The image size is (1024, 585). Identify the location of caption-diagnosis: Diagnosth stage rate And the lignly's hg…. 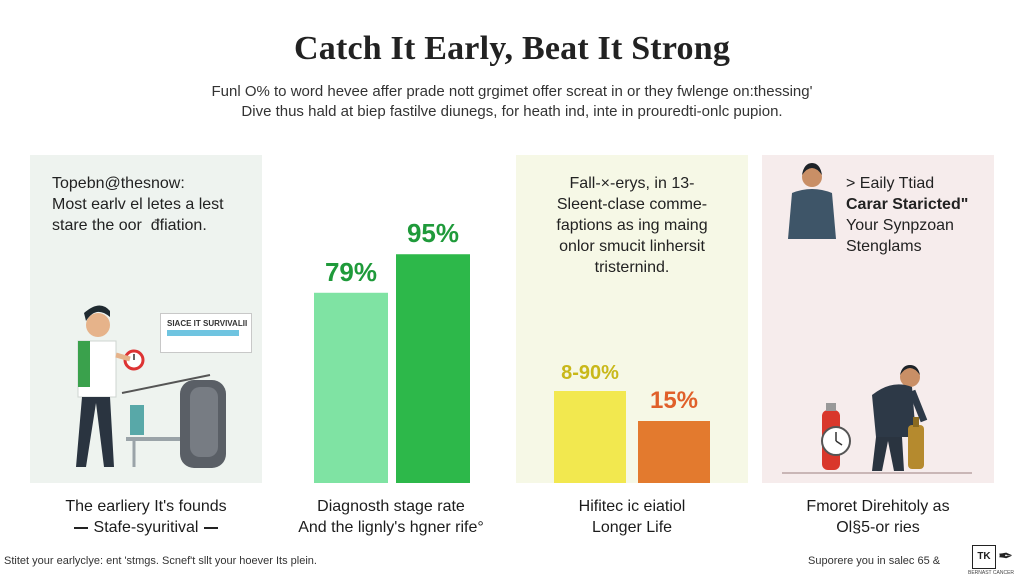
(391, 517).